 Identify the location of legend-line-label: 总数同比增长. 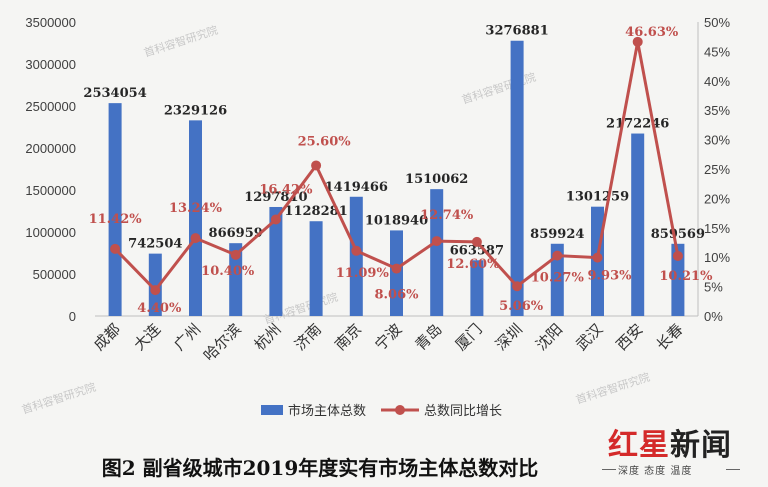
(463, 411).